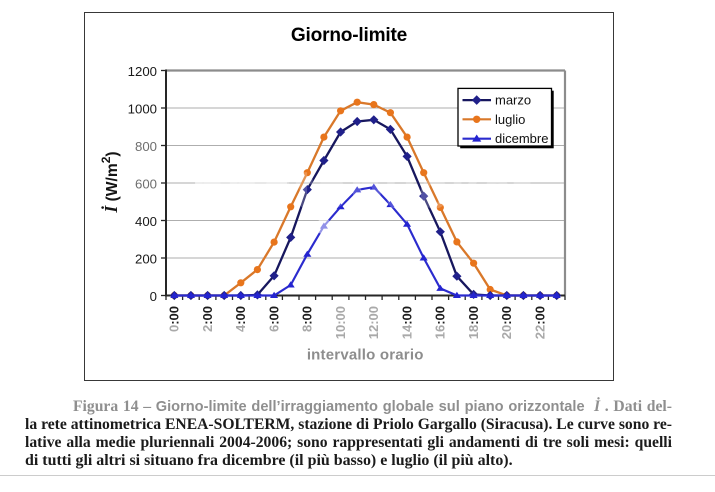 The image size is (715, 492). Describe the element at coordinates (407, 322) in the screenshot. I see `svg-text: 14:00` at that location.